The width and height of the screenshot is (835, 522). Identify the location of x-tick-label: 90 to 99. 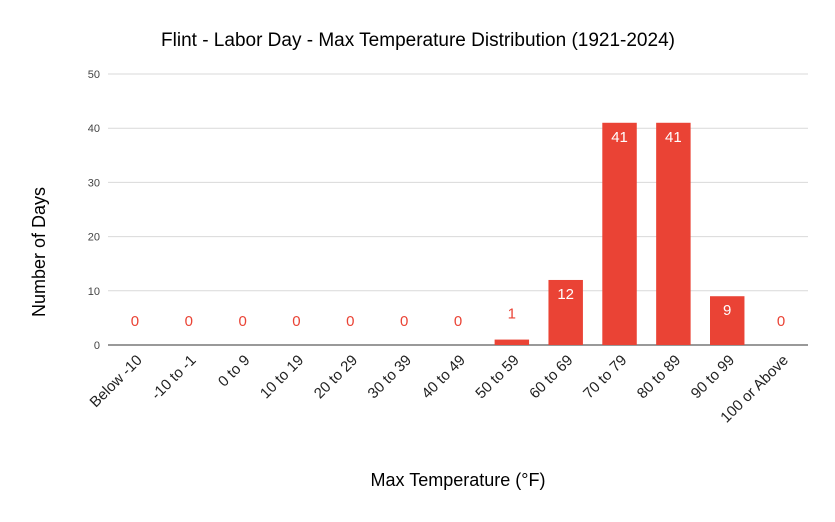
(713, 377).